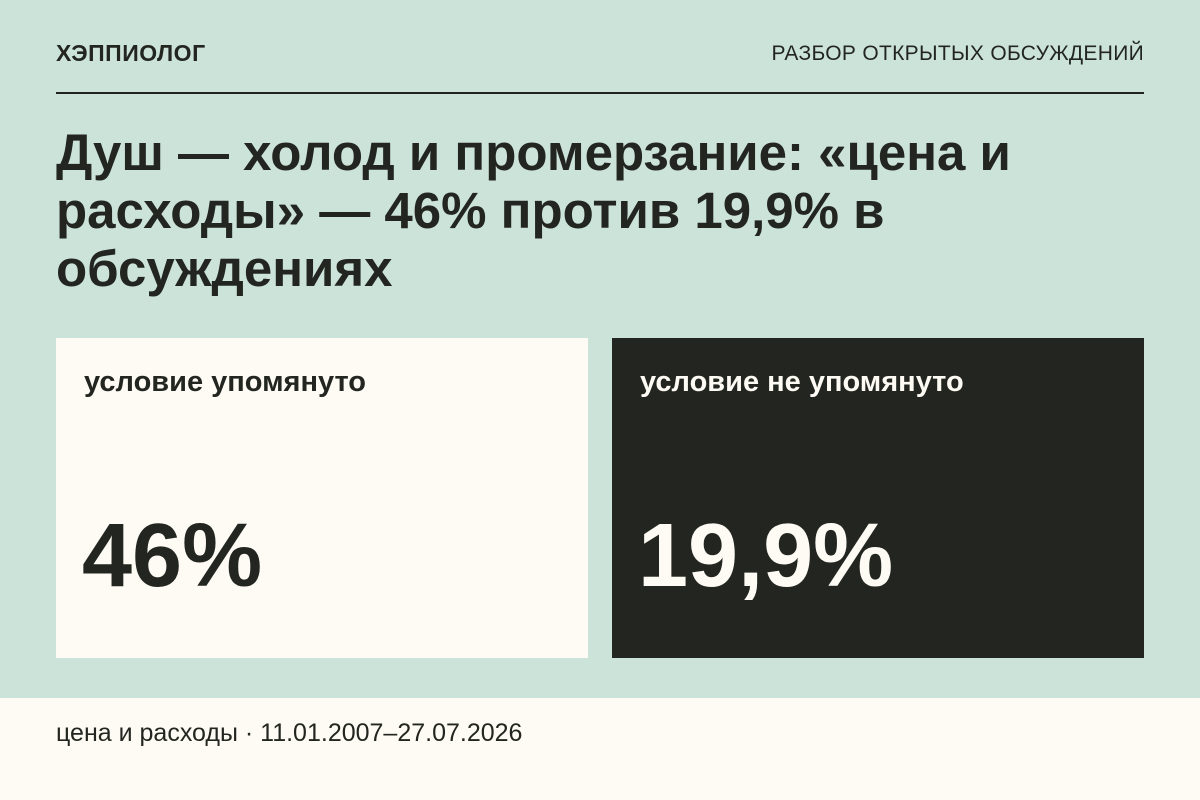  What do you see at coordinates (131, 53) in the screenshot?
I see `brand-name: ХЭППИОЛОГ` at bounding box center [131, 53].